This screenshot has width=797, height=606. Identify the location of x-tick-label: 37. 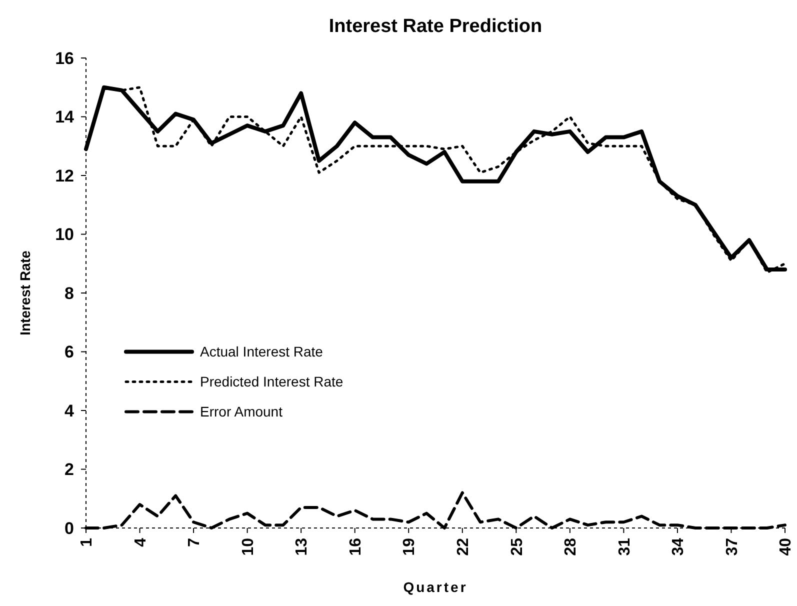
(732, 547).